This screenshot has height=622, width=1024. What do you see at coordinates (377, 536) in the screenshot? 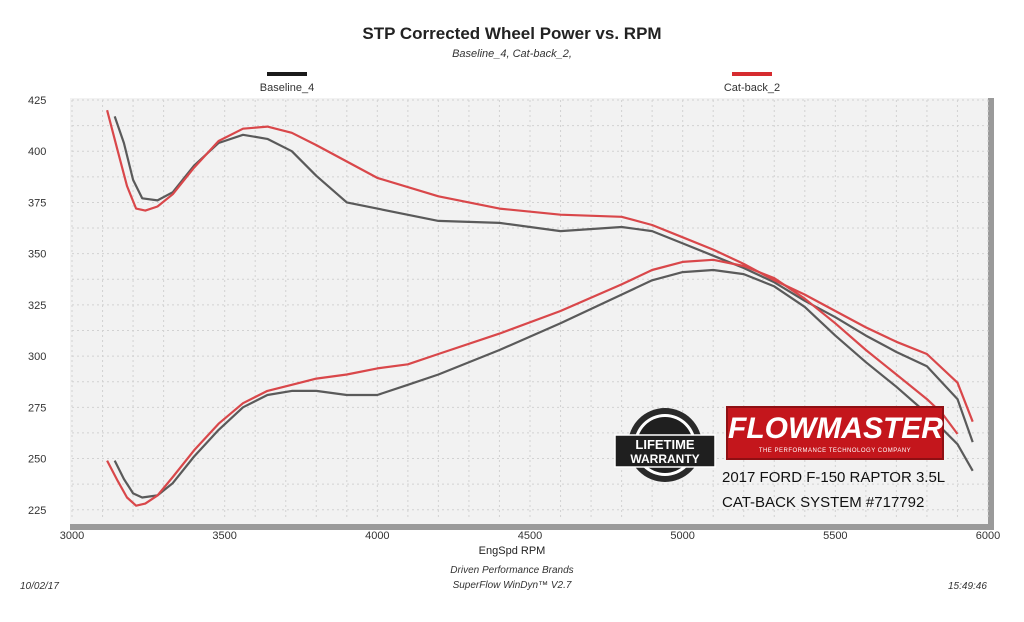
I see `x-tick-label: 4000` at bounding box center [377, 536].